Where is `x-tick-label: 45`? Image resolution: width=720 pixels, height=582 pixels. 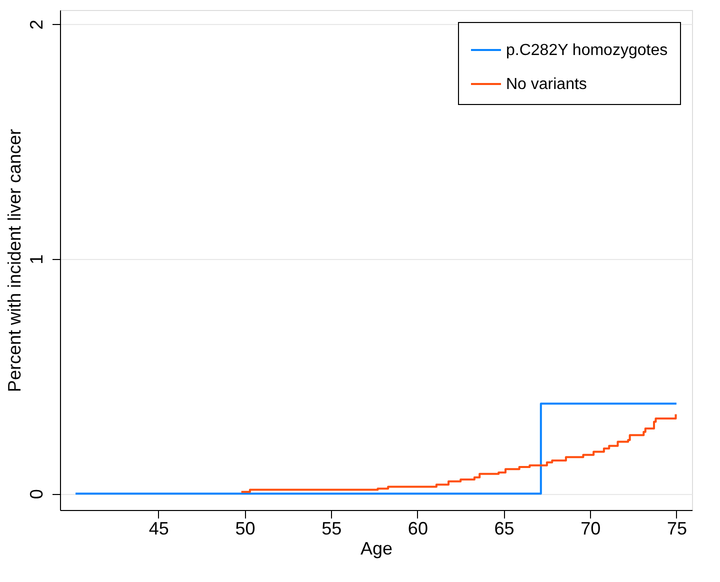
x-tick-label: 45 is located at coordinates (158, 528).